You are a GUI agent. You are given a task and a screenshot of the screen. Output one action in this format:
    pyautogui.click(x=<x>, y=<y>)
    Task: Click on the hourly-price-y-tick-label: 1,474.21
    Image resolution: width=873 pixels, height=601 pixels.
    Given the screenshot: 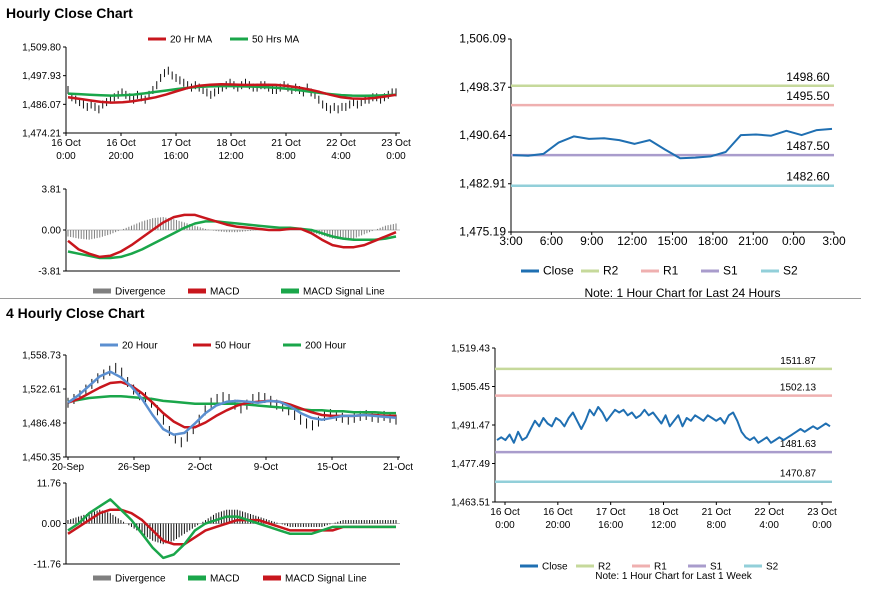 What is the action you would take?
    pyautogui.click(x=41, y=134)
    